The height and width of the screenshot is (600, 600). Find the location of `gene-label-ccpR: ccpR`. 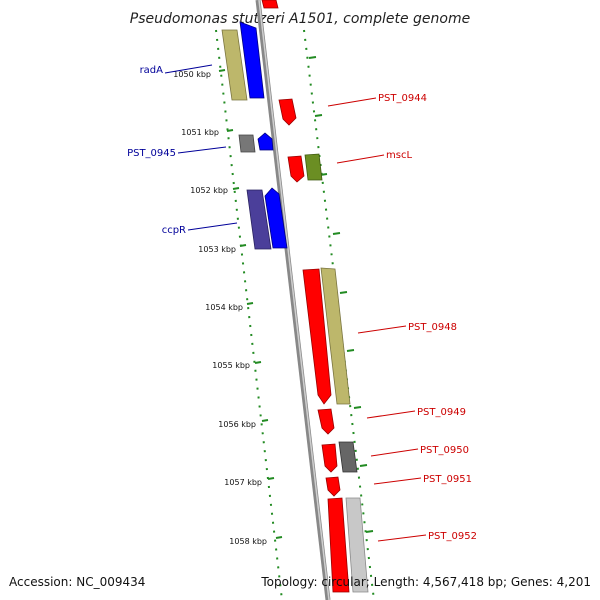

gene-label-ccpR: ccpR is located at coordinates (174, 230).